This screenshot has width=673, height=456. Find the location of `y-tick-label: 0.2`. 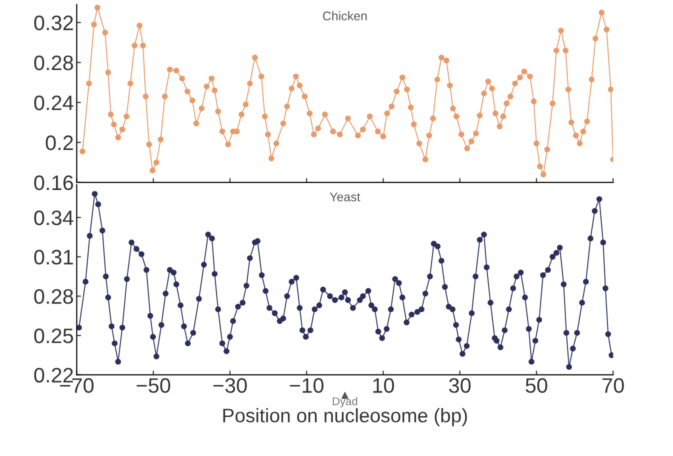

y-tick-label: 0.2 is located at coordinates (59, 142).